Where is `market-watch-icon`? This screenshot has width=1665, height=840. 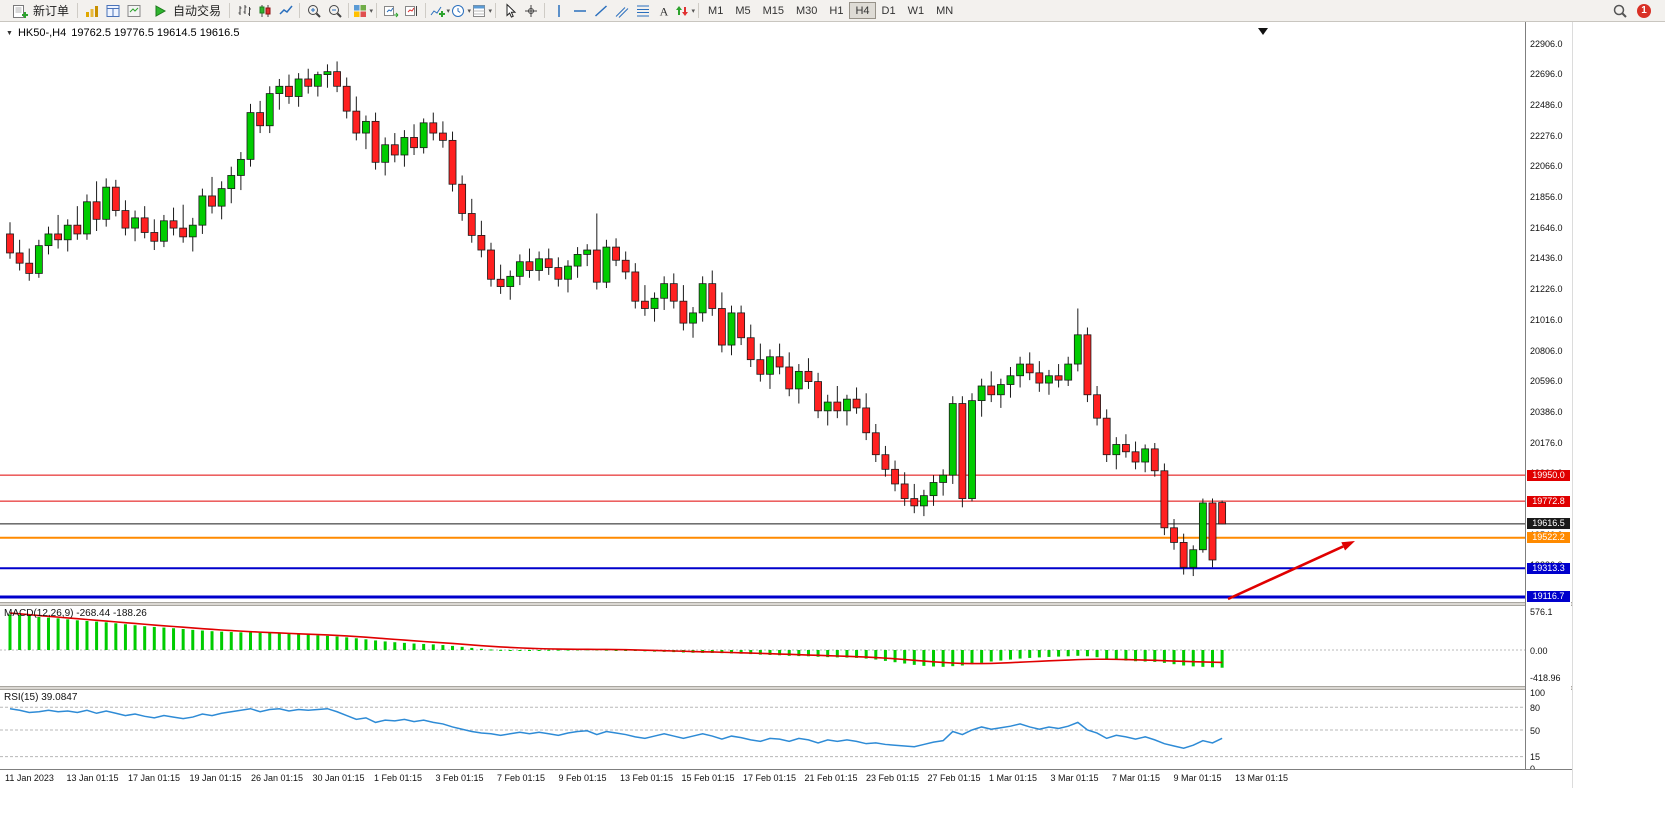 market-watch-icon is located at coordinates (91, 10).